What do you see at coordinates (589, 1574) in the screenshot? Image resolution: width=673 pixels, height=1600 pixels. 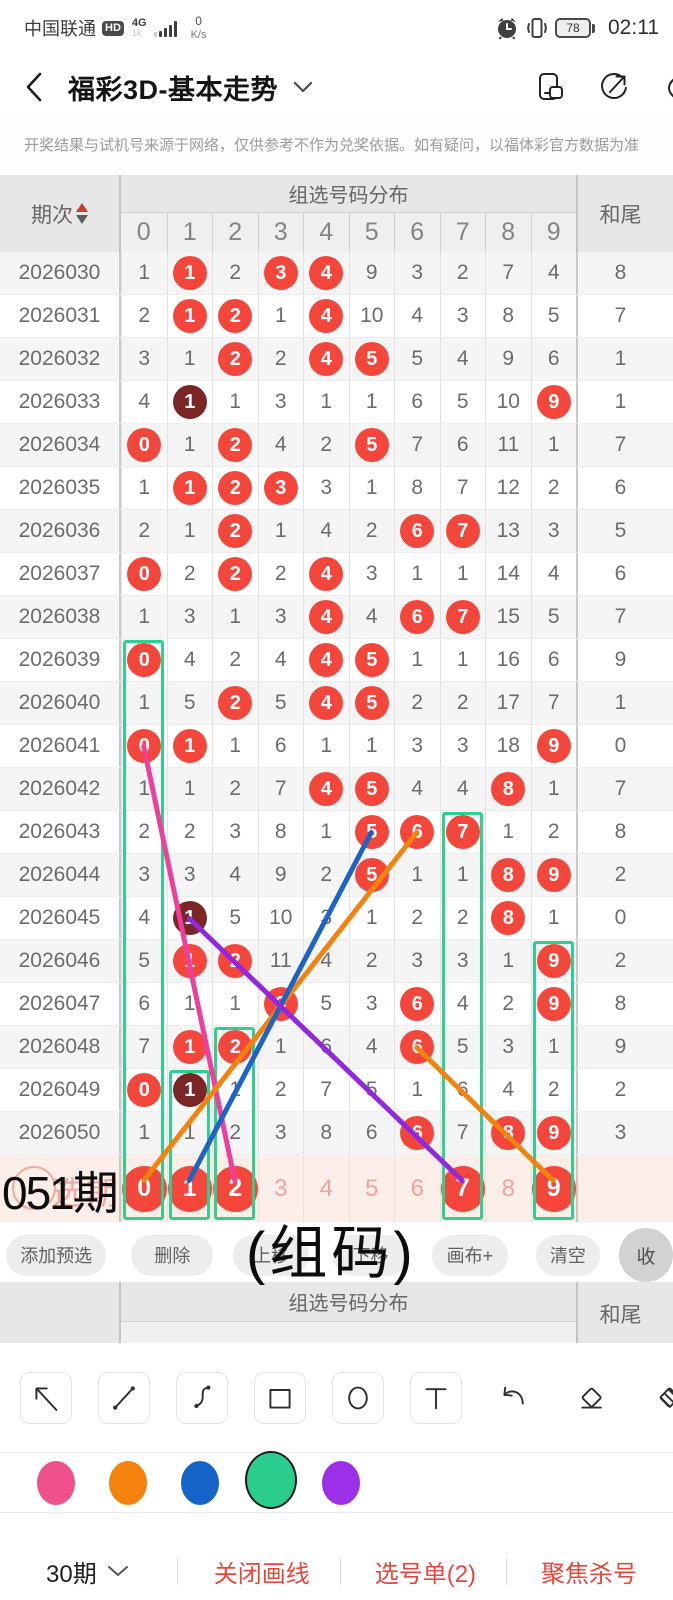 I see `focus-kill-button: 聚焦杀号` at bounding box center [589, 1574].